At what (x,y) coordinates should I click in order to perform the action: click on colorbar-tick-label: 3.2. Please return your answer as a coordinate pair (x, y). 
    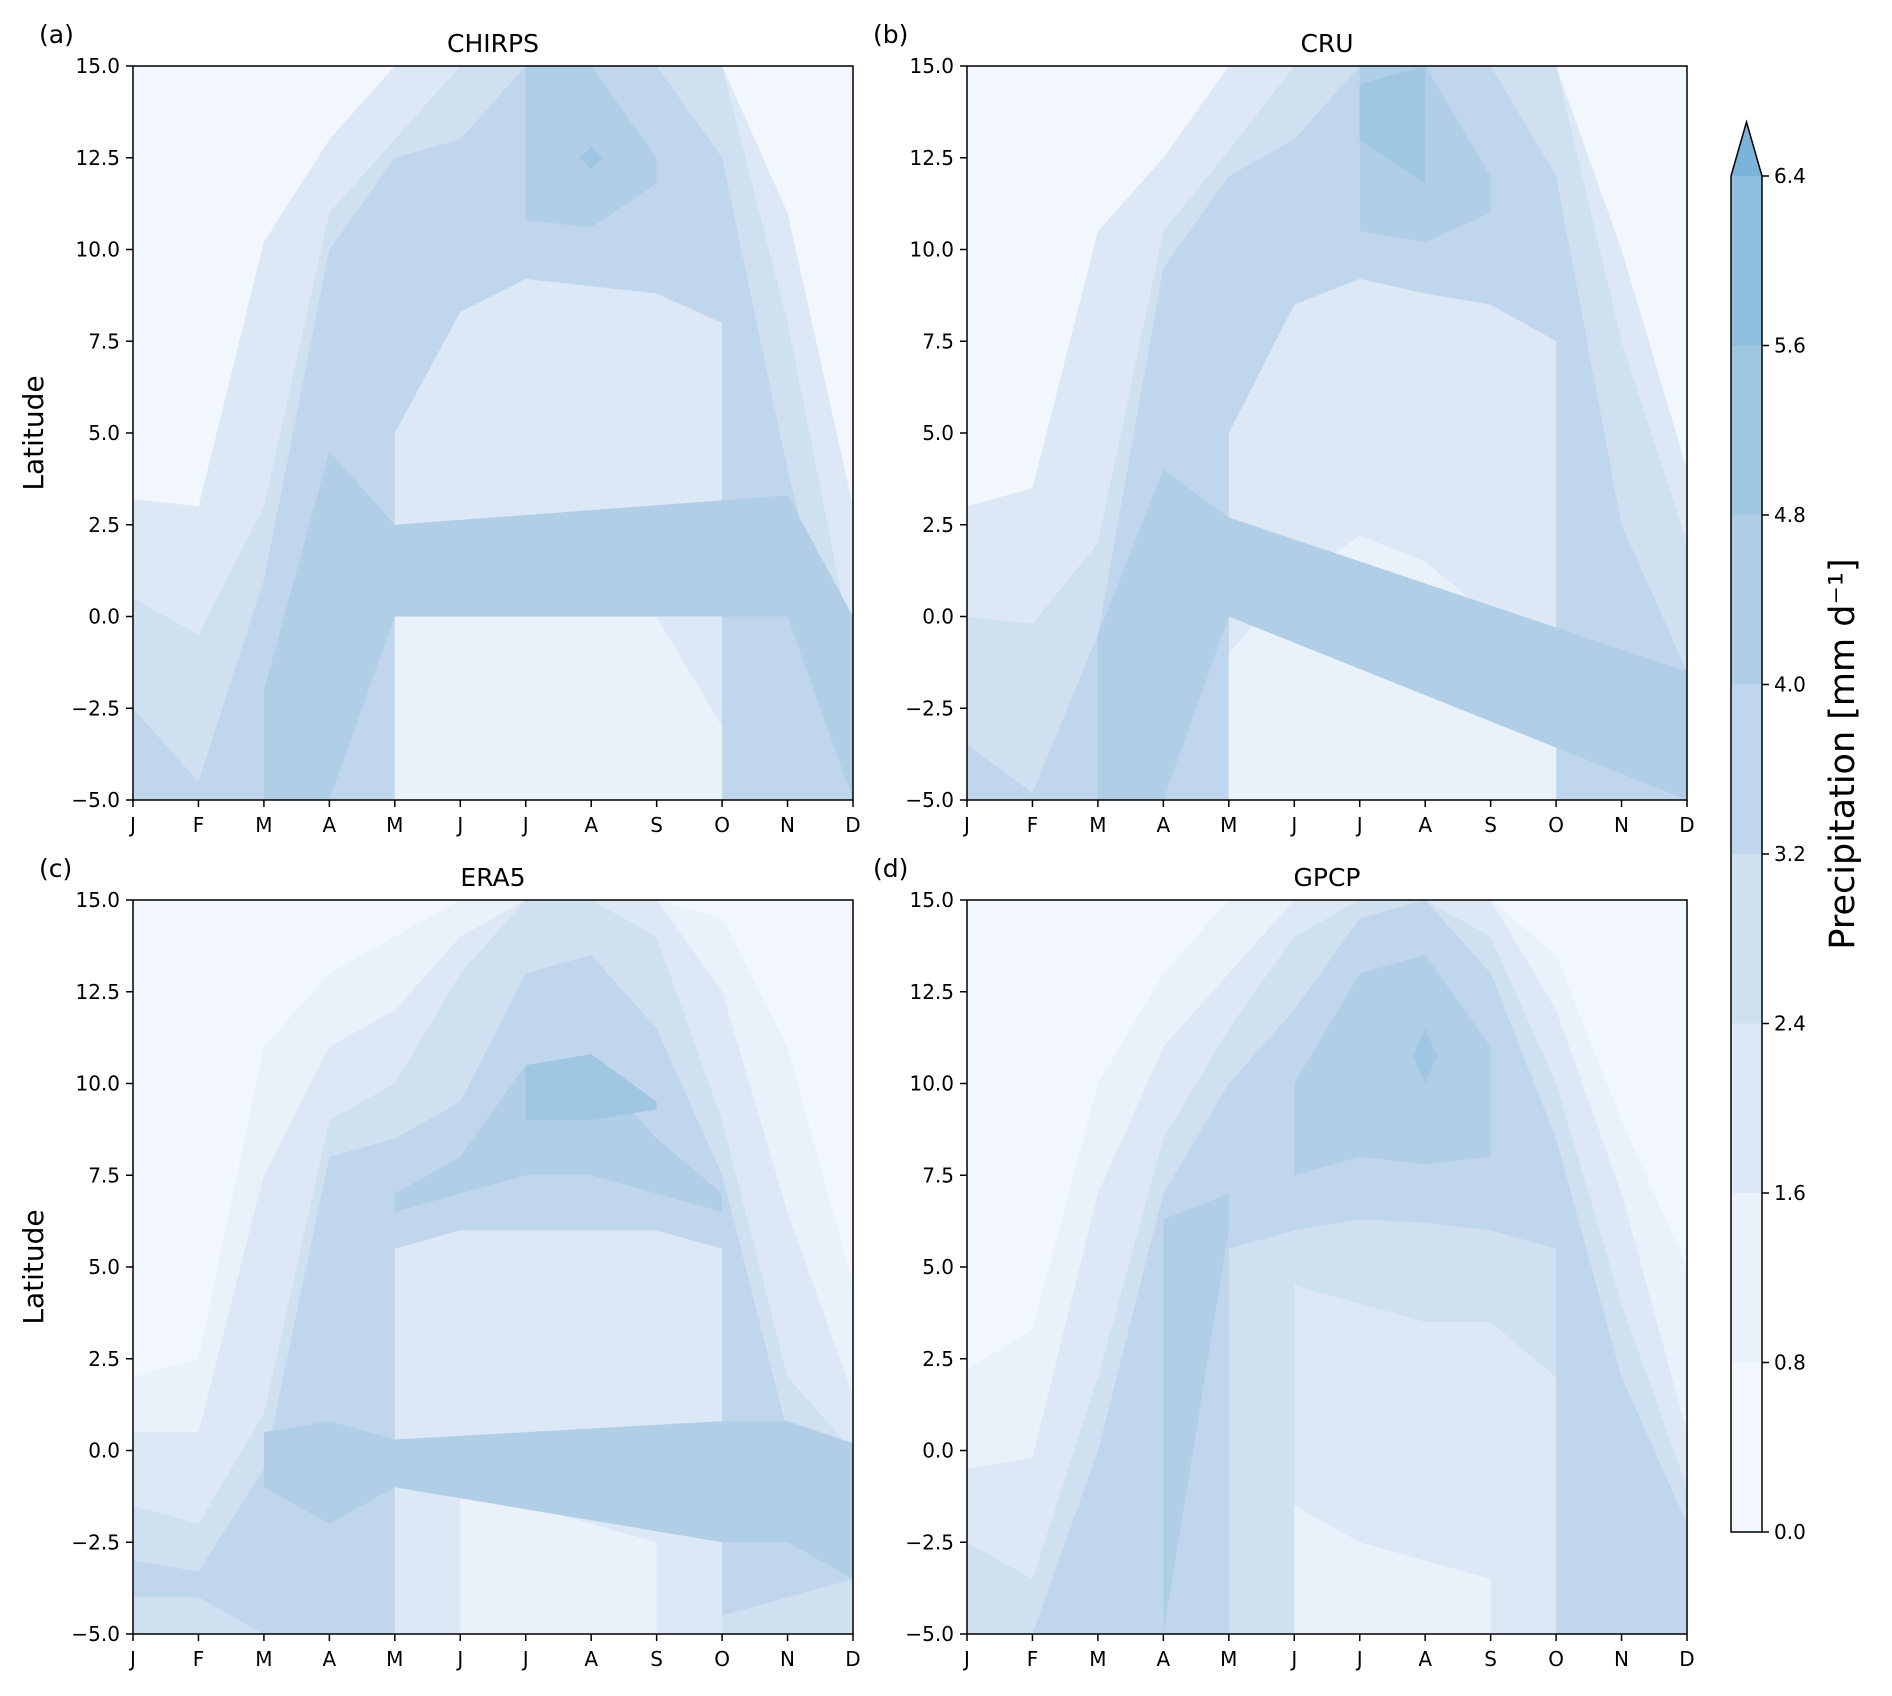
    Looking at the image, I should click on (1790, 854).